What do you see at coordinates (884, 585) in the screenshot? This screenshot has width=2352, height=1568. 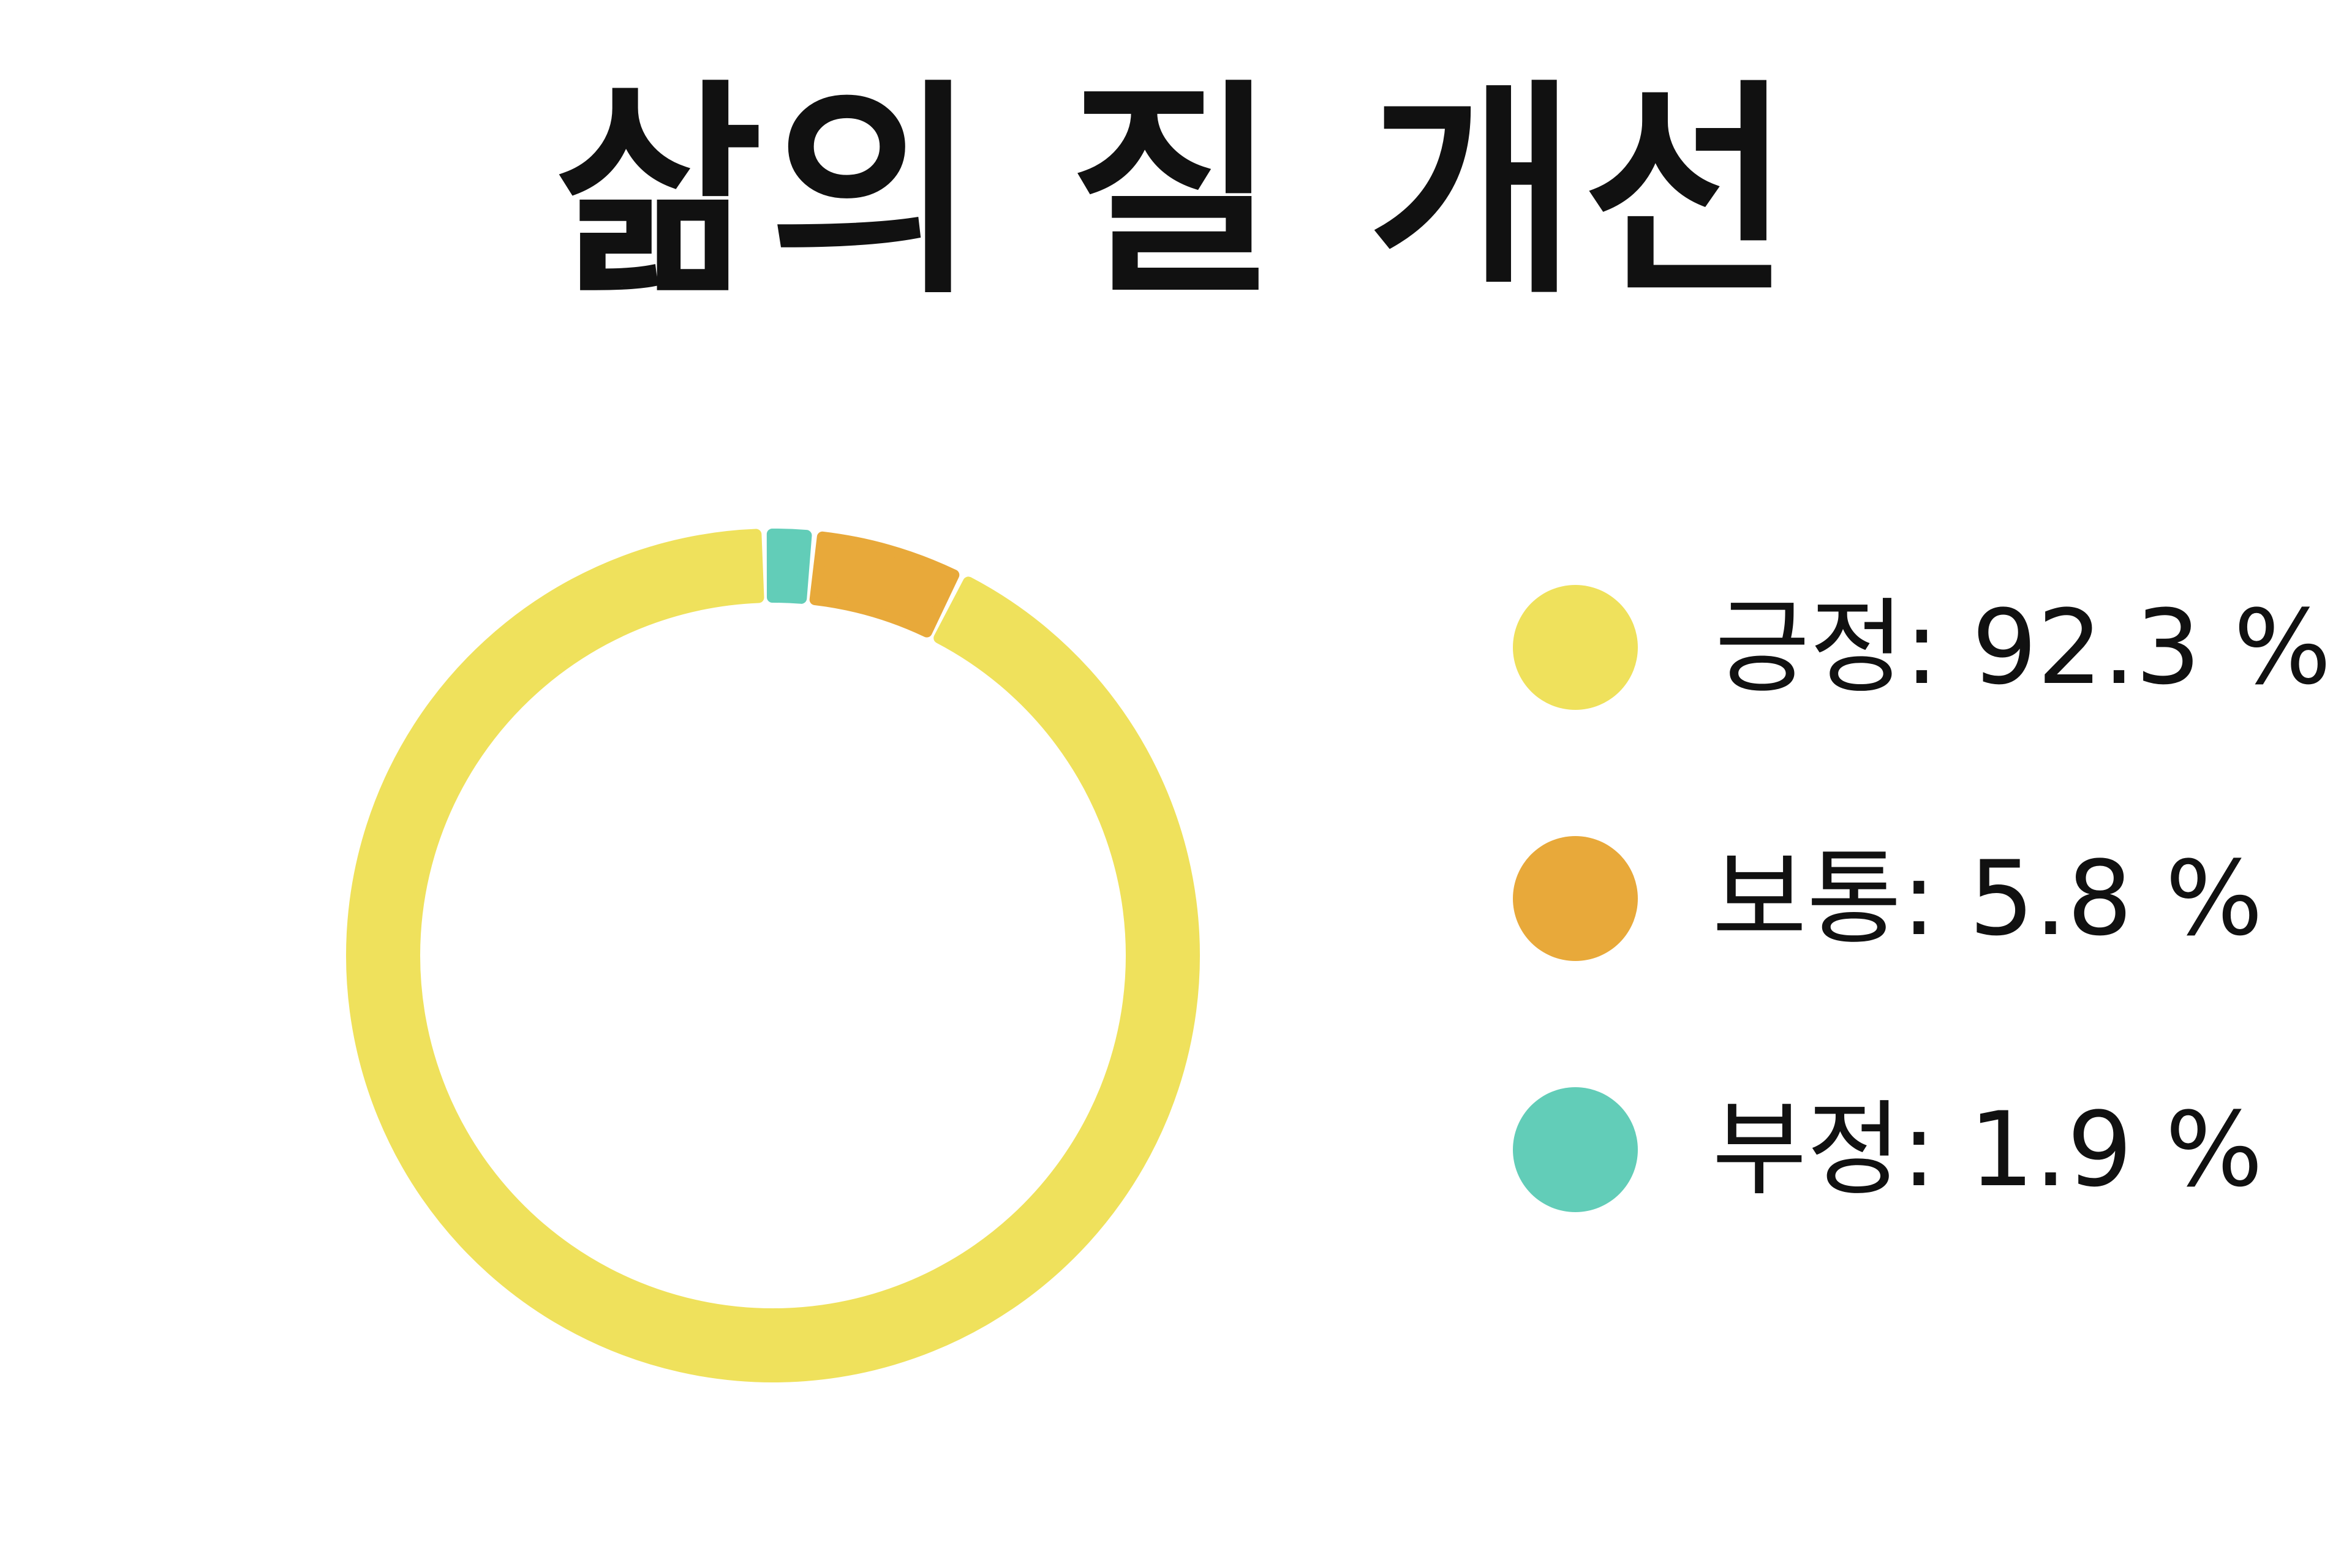 I see `donut-segment-neutral` at bounding box center [884, 585].